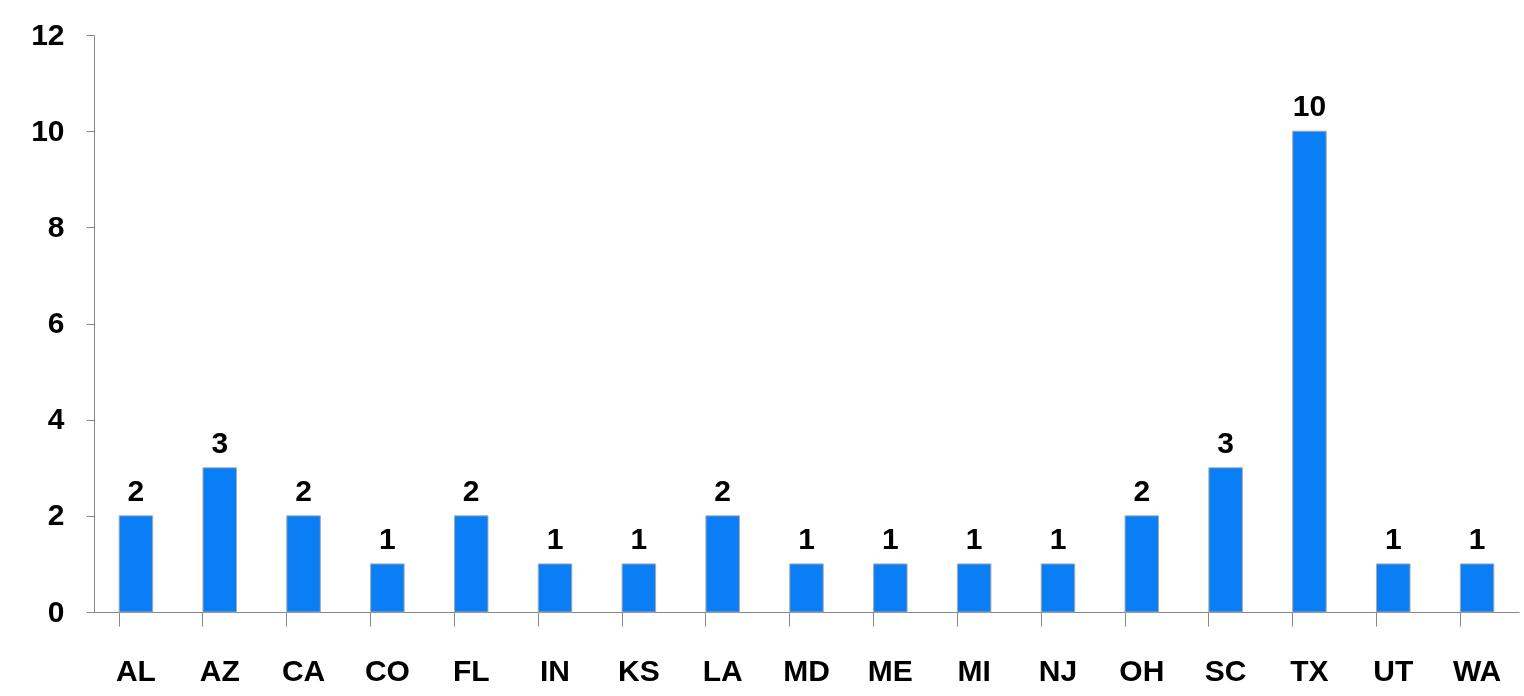 The image size is (1524, 696). Describe the element at coordinates (974, 670) in the screenshot. I see `x-tick-label: MI` at that location.